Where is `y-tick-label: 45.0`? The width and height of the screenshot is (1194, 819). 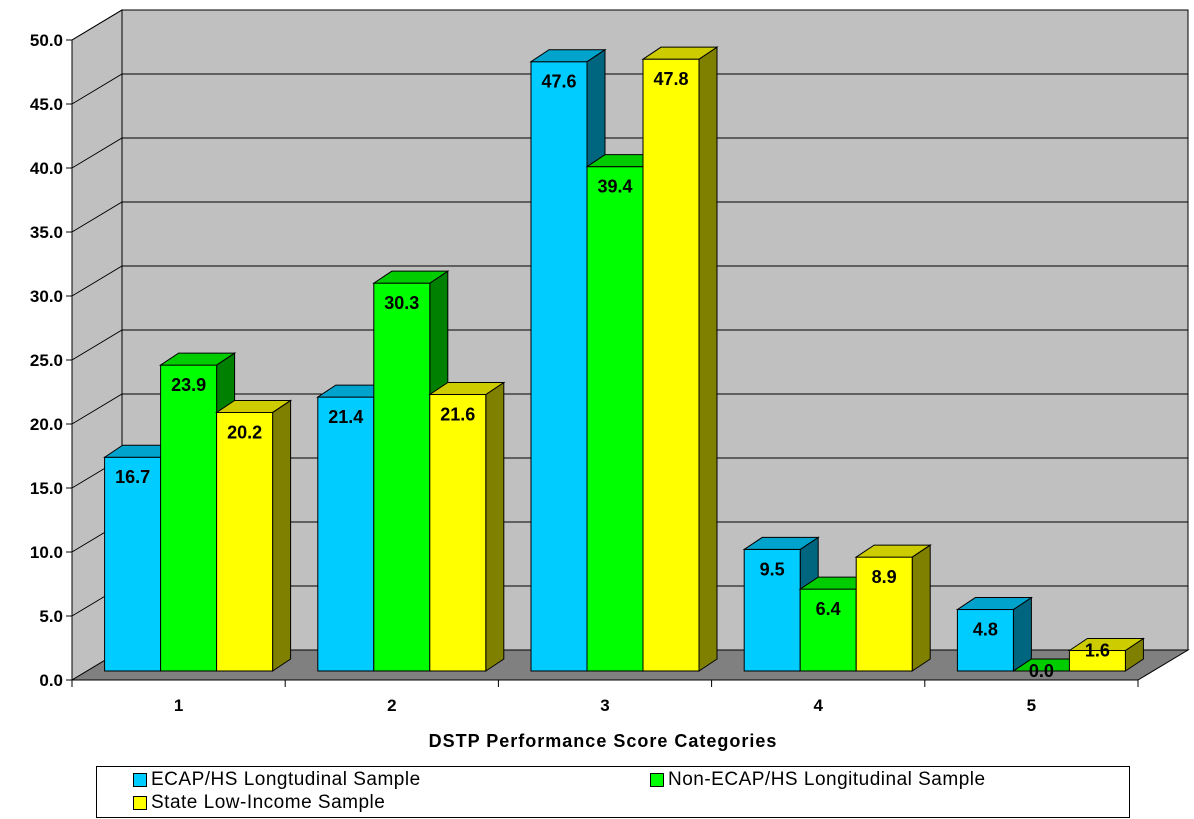 y-tick-label: 45.0 is located at coordinates (46, 104).